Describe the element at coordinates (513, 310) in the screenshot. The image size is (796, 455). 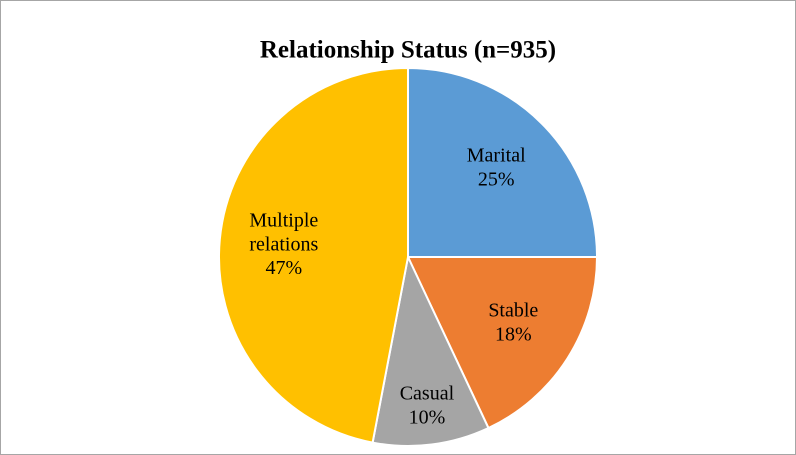
I see `category-label: Stable` at that location.